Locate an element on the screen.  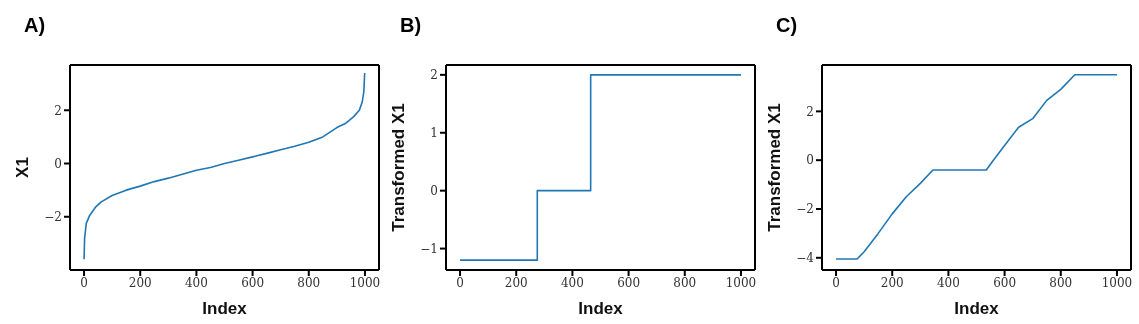
chart-title: C) is located at coordinates (787, 25).